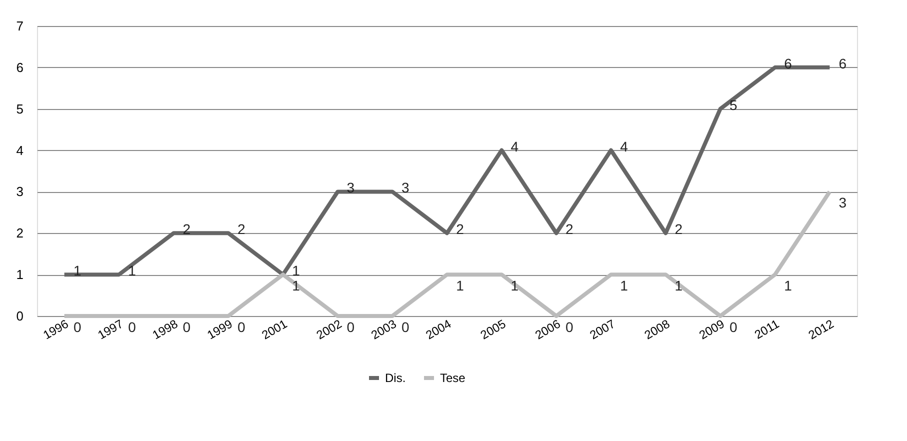  I want to click on x-tick-label: 1996, so click(56, 329).